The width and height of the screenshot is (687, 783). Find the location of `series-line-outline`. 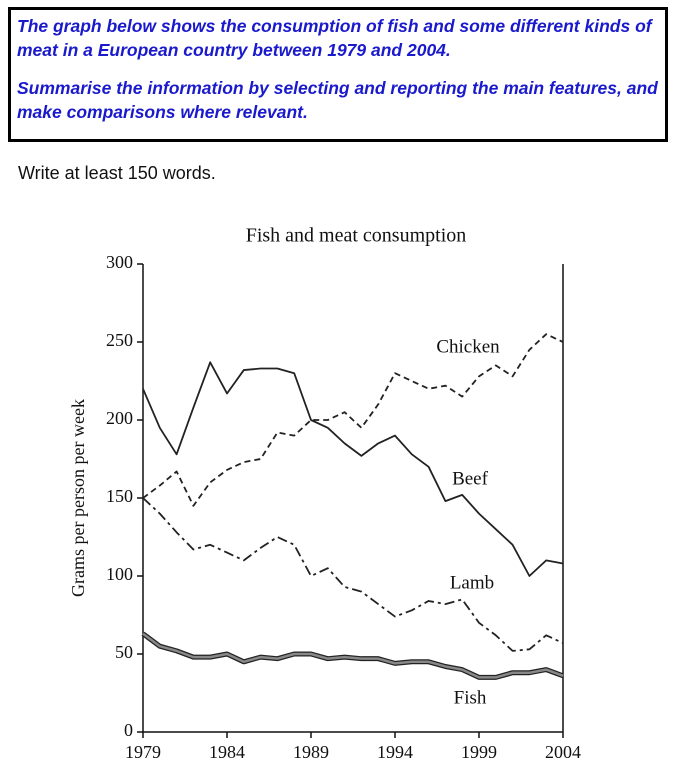

series-line-outline is located at coordinates (352, 655).